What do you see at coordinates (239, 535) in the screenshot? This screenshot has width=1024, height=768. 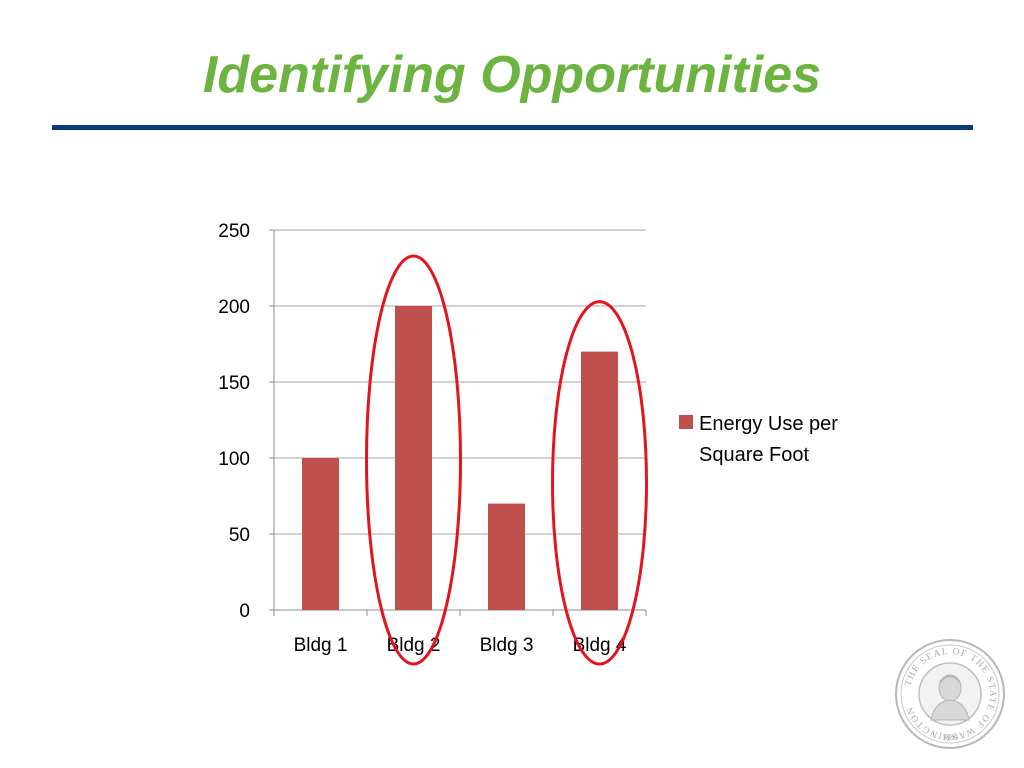 I see `y-tick-label: 50` at bounding box center [239, 535].